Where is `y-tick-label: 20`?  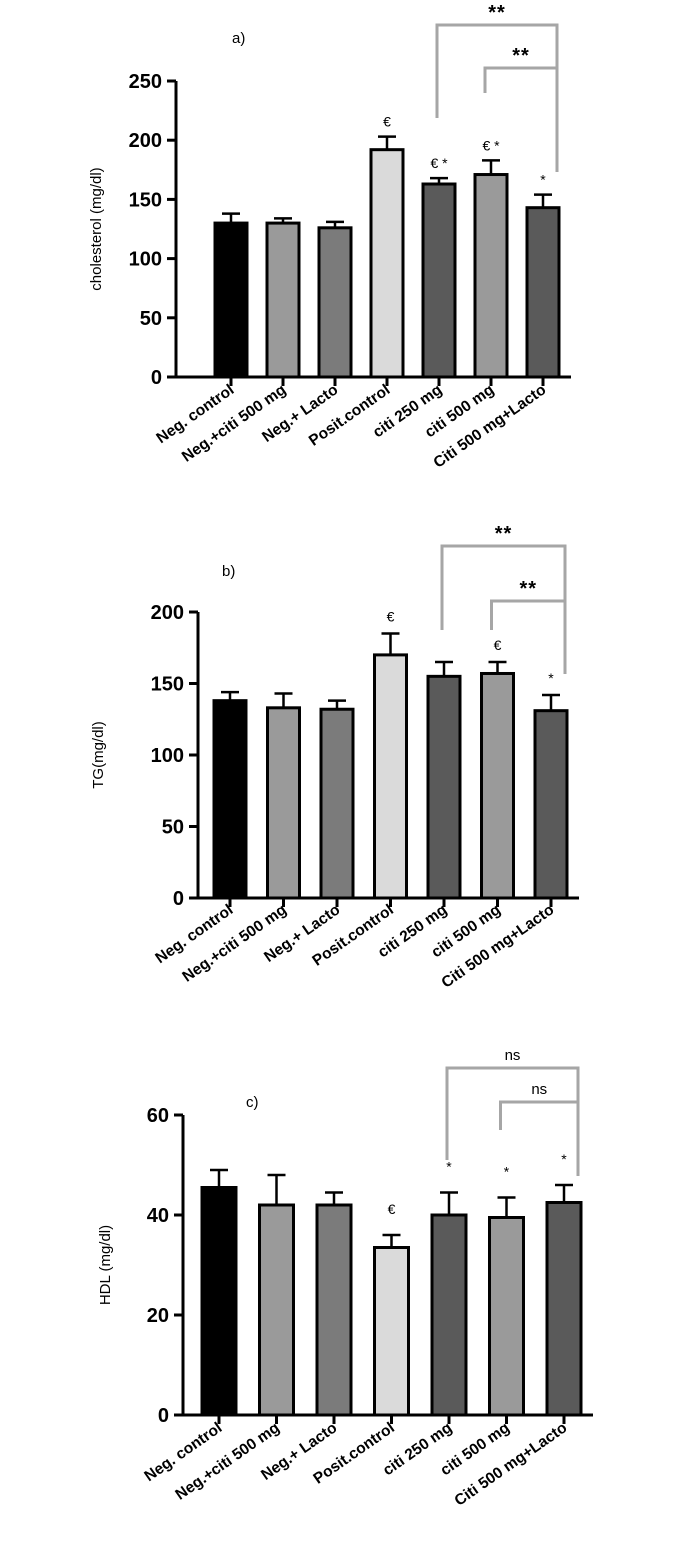 y-tick-label: 20 is located at coordinates (158, 1316).